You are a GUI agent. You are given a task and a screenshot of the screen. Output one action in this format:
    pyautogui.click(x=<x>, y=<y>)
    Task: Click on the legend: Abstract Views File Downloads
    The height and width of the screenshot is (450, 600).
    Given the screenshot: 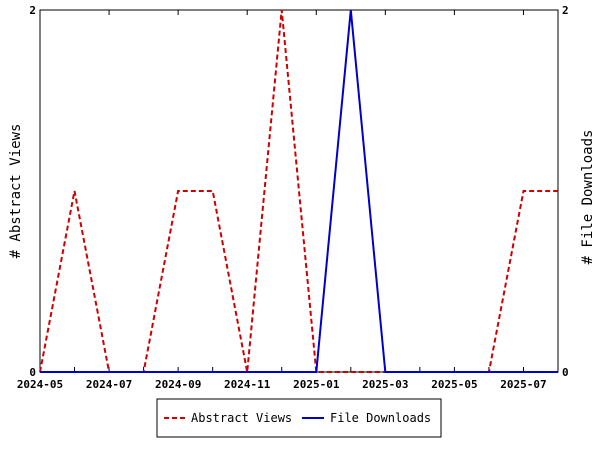 What is the action you would take?
    pyautogui.click(x=299, y=418)
    